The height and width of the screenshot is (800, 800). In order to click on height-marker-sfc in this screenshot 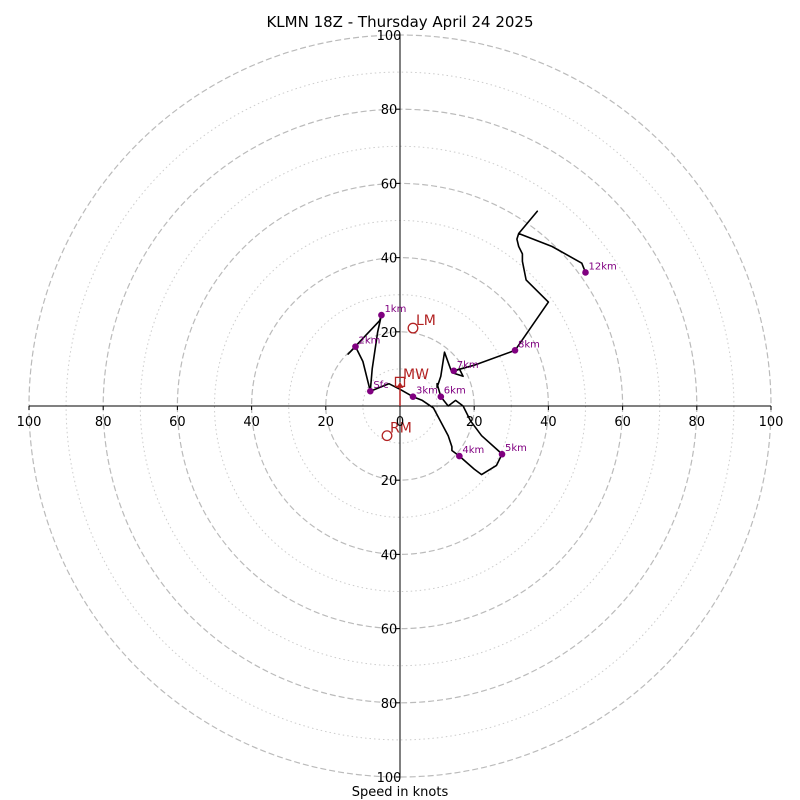, I will do `click(370, 391)`.